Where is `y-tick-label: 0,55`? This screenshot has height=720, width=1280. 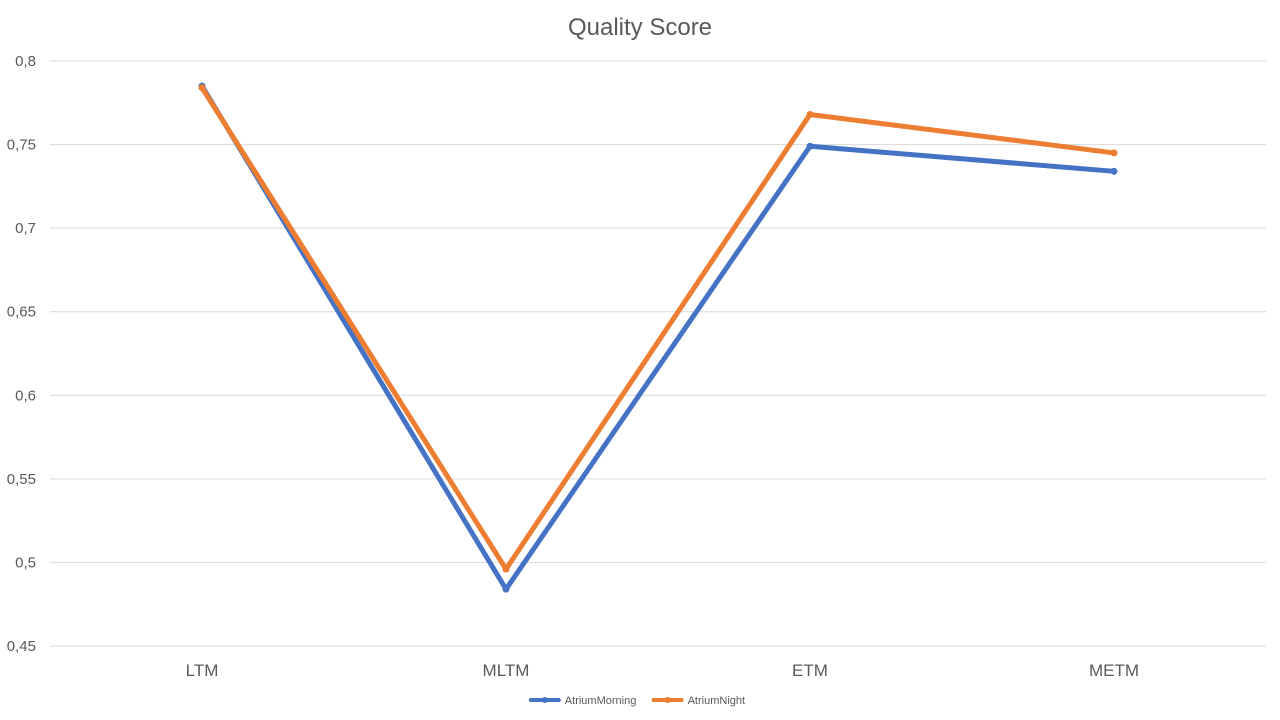
y-tick-label: 0,55 is located at coordinates (21, 479).